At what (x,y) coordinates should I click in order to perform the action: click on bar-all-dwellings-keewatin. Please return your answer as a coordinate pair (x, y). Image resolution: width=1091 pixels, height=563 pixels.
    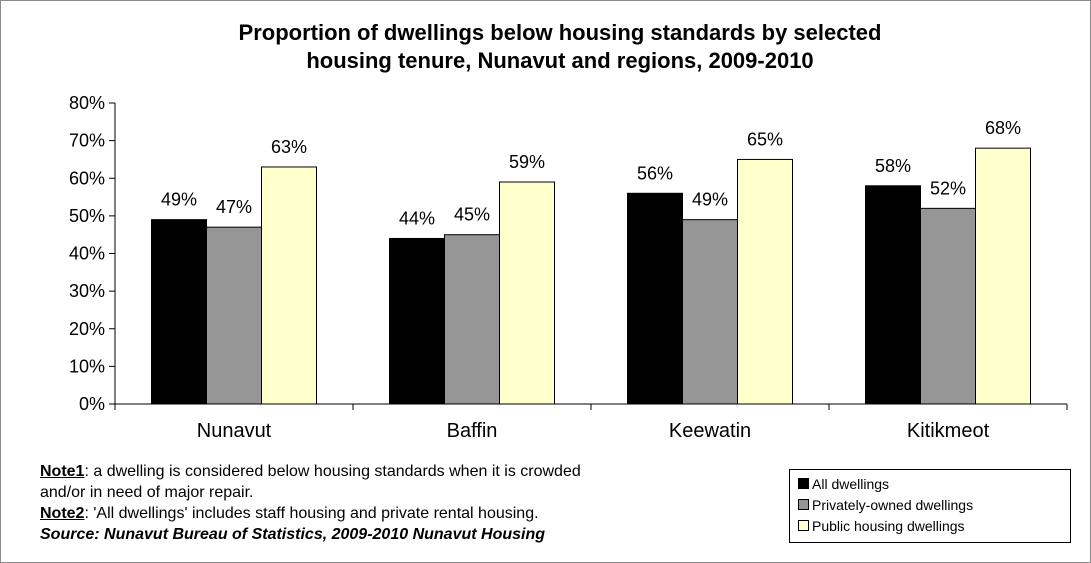
    Looking at the image, I should click on (655, 298).